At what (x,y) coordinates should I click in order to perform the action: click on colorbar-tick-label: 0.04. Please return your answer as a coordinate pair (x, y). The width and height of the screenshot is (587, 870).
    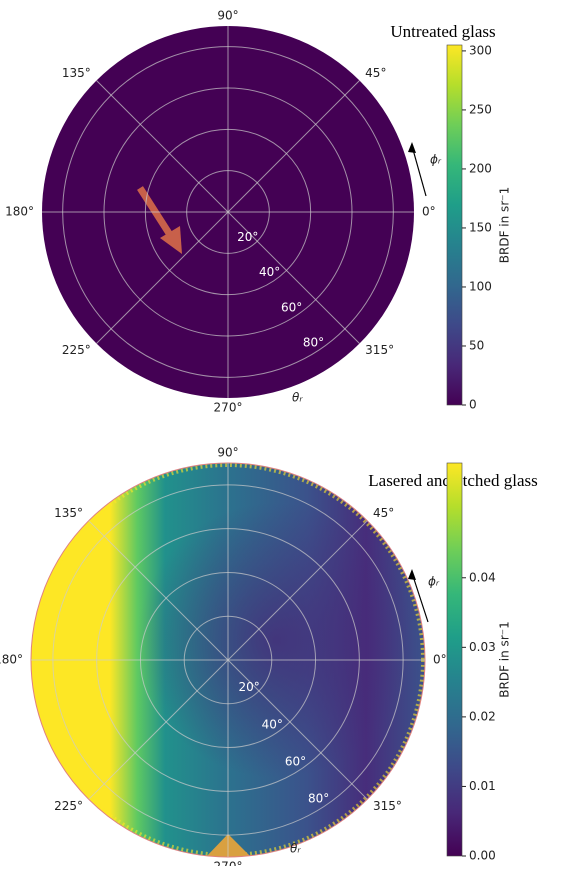
    Looking at the image, I should click on (482, 577).